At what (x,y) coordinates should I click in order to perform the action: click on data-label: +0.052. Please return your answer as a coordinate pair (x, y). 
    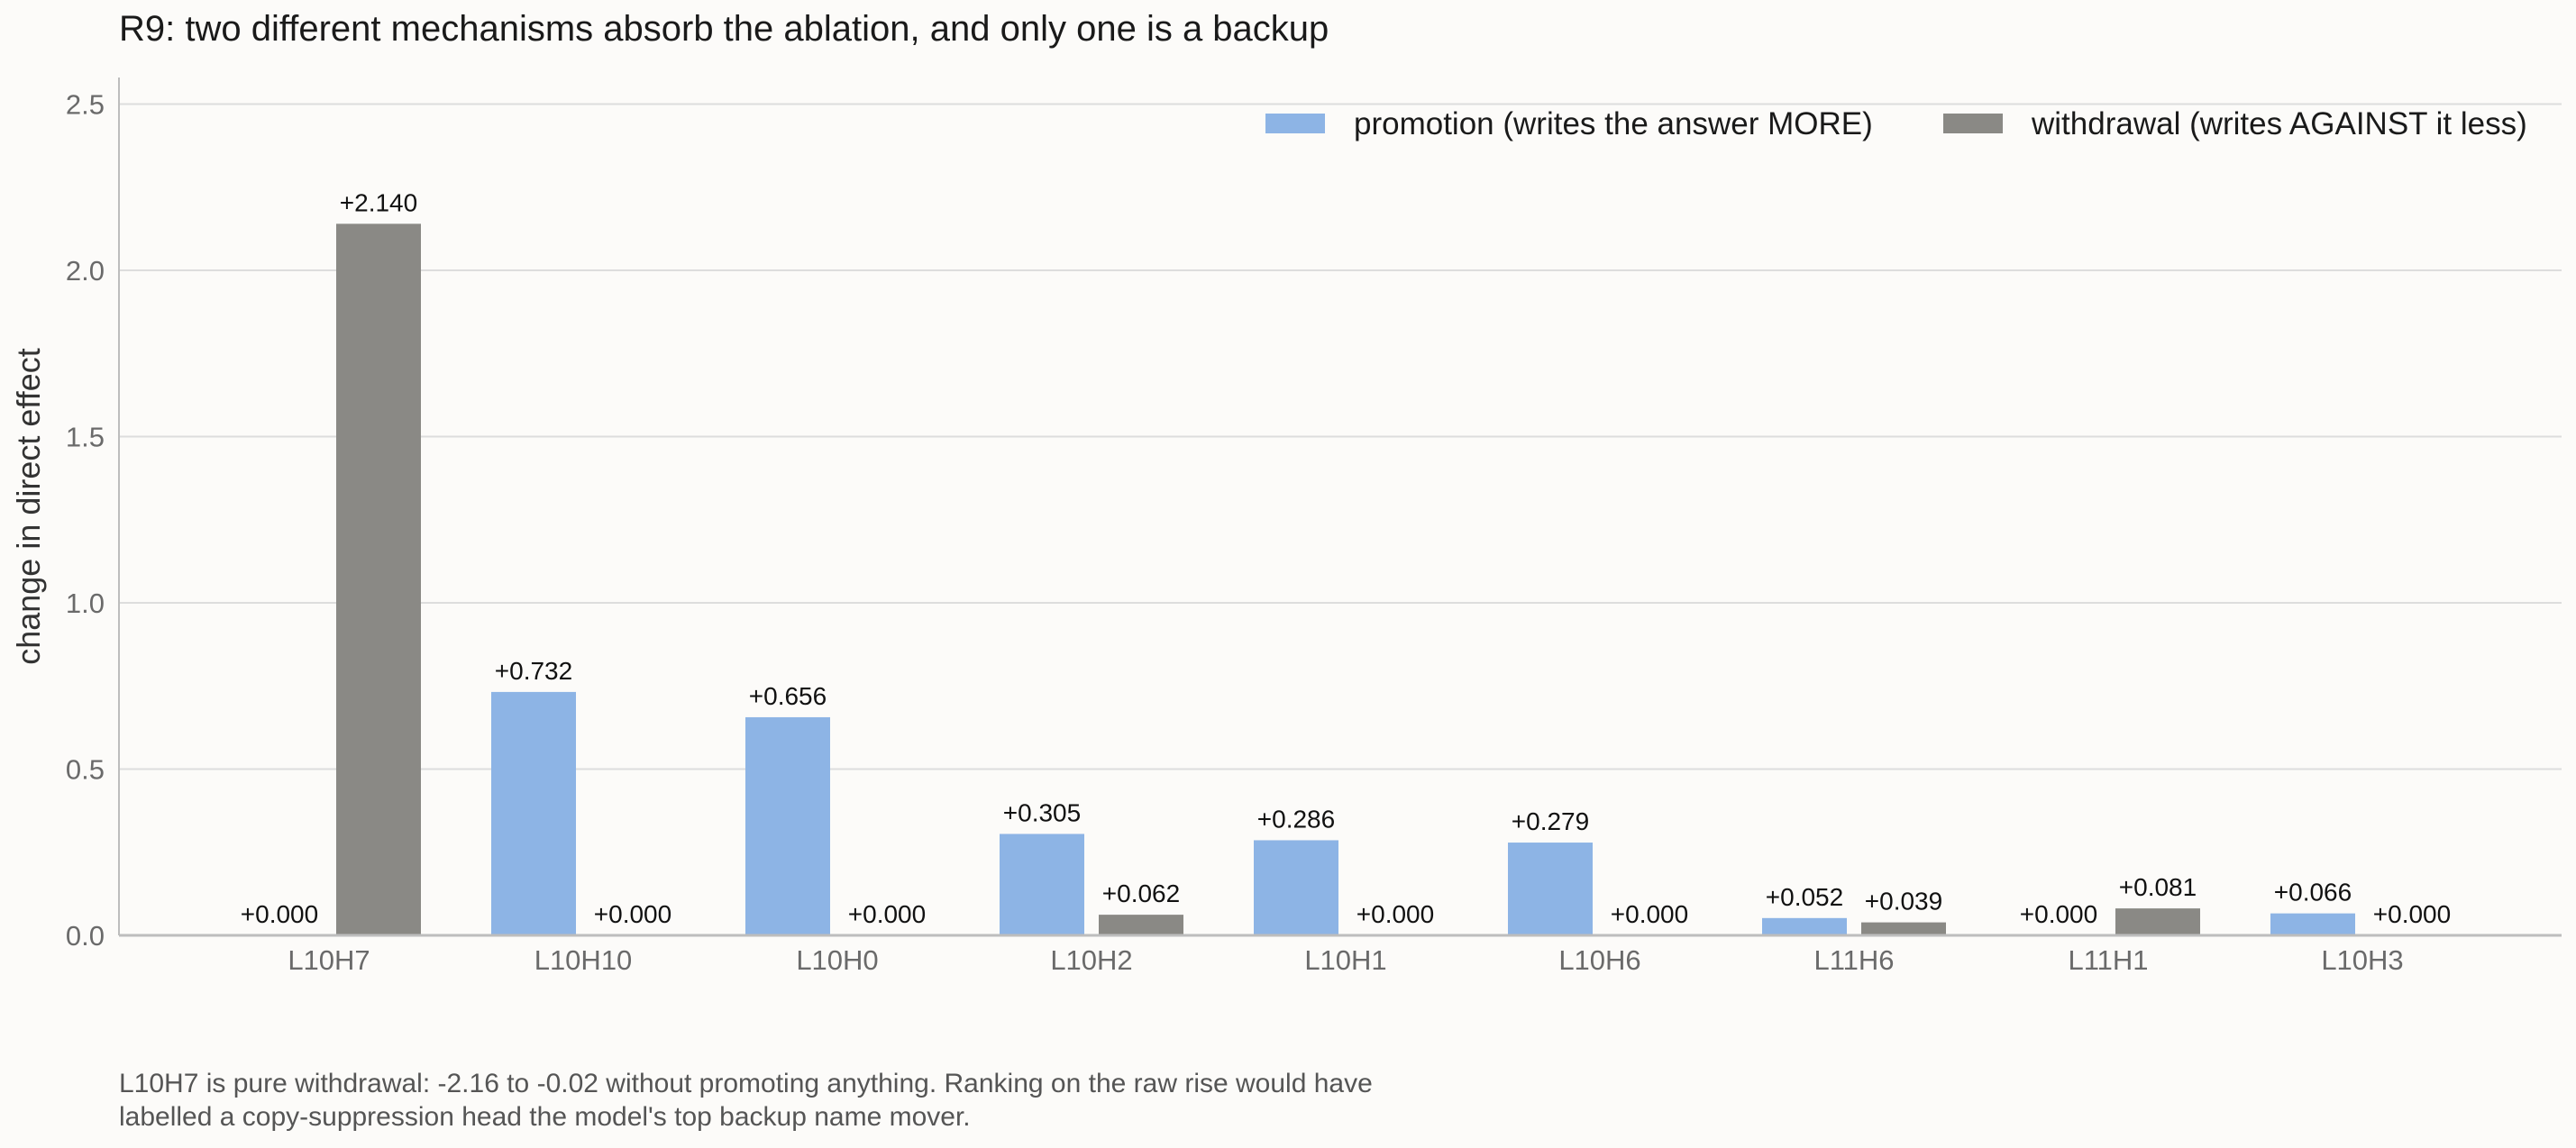
    Looking at the image, I should click on (1804, 897).